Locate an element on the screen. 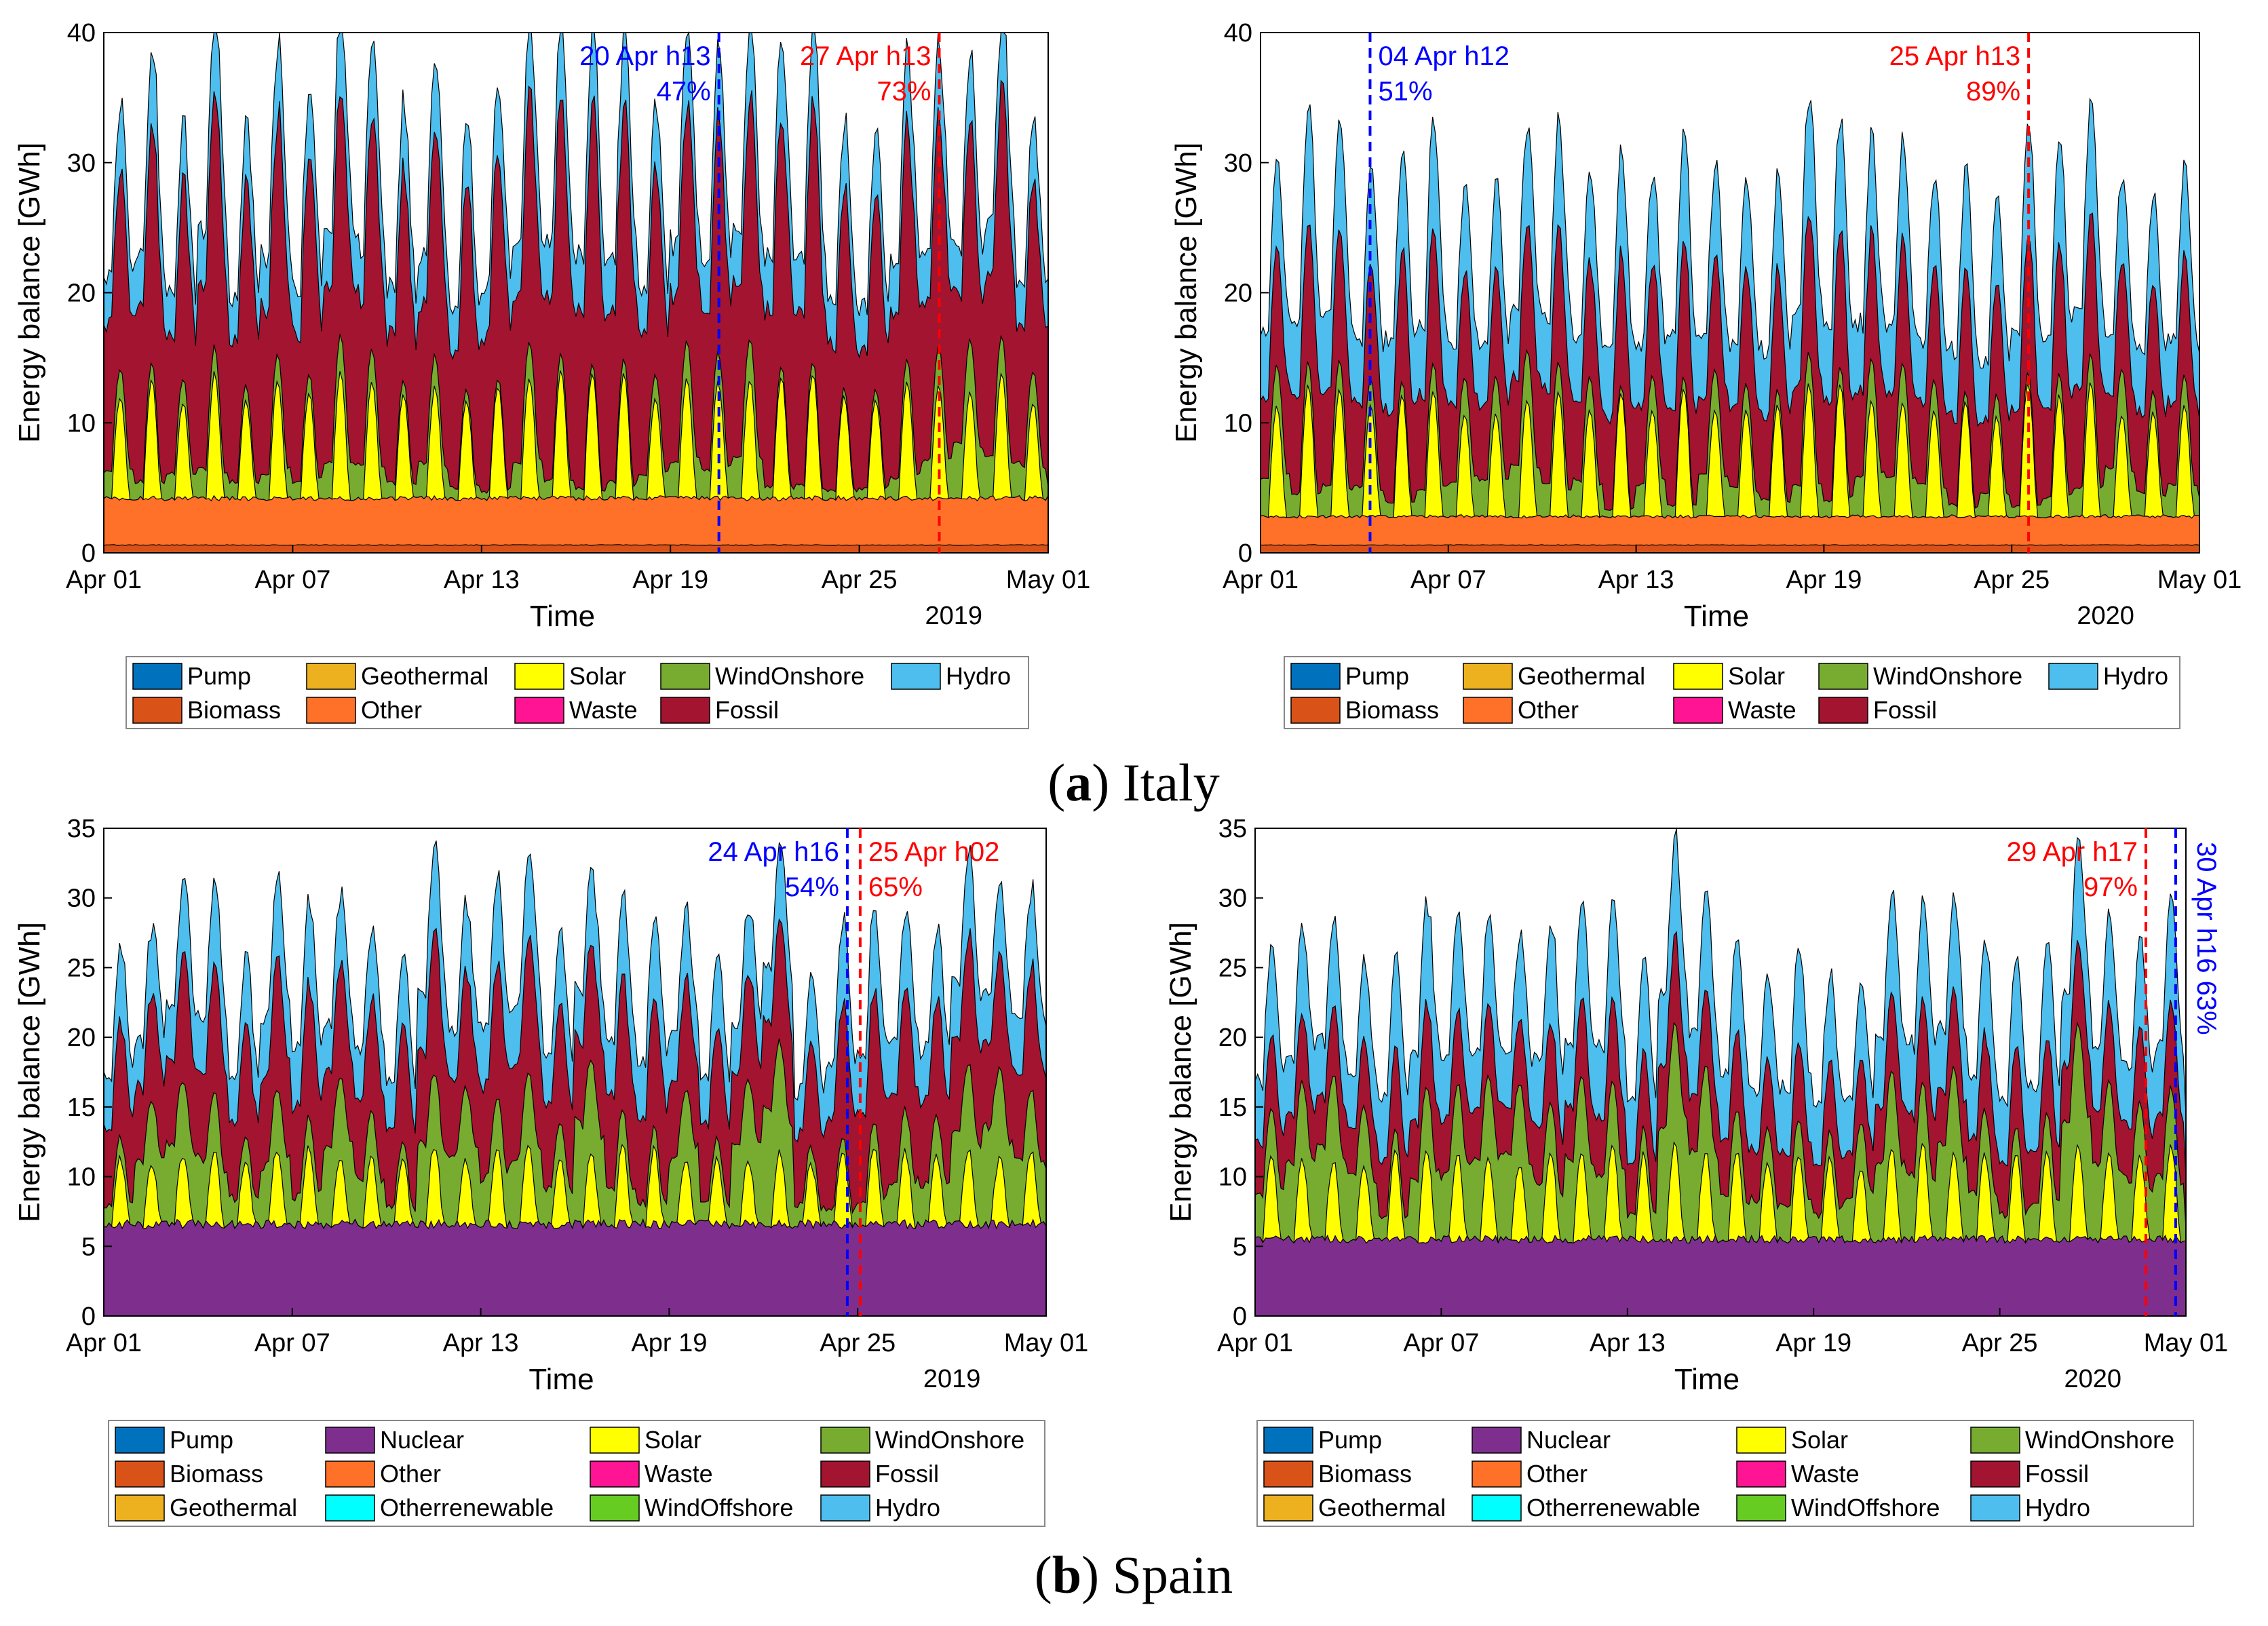 The width and height of the screenshot is (2268, 1626). legend-label: Otherrenewable is located at coordinates (467, 1508).